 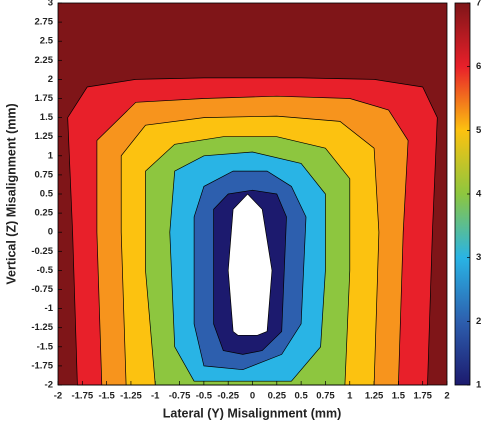 What do you see at coordinates (422, 396) in the screenshot?
I see `x-tick-label: 1.75` at bounding box center [422, 396].